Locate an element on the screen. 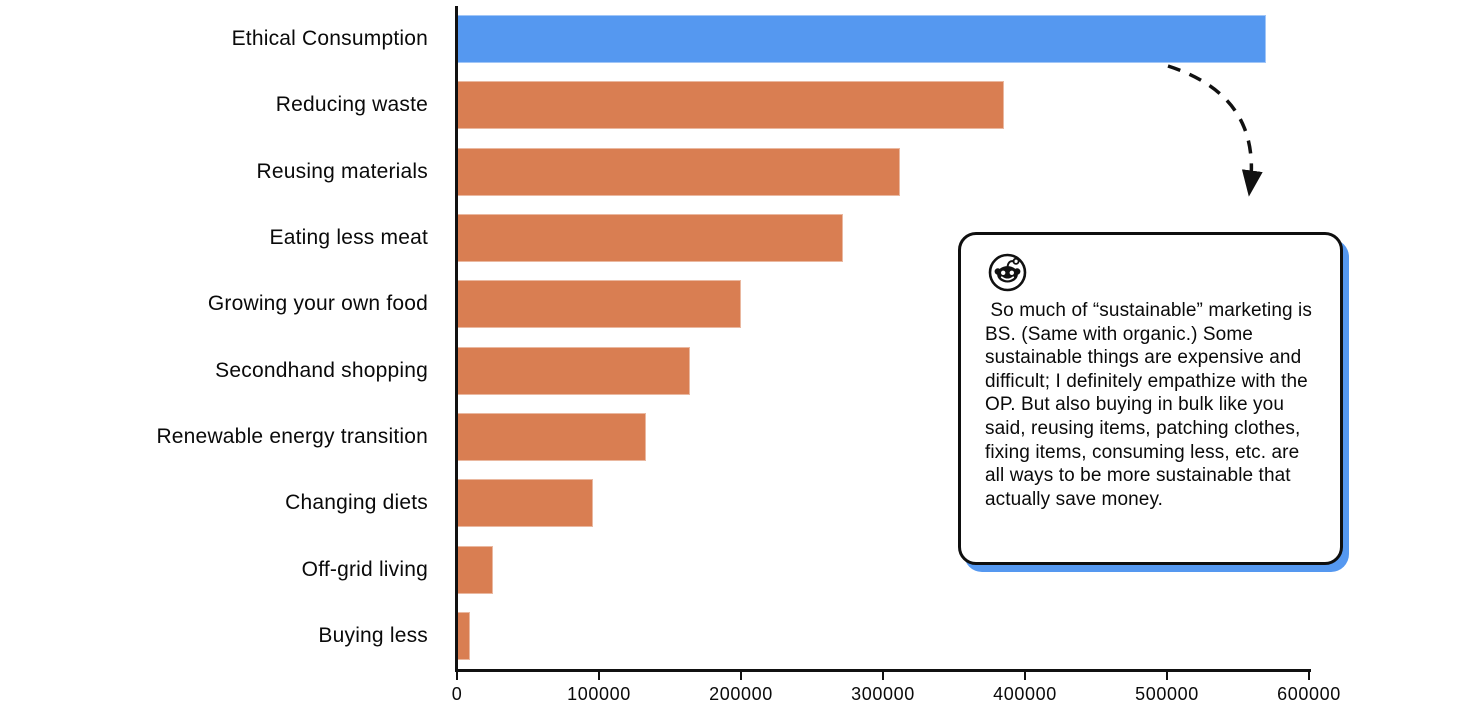  category-label: Changing diets is located at coordinates (356, 503).